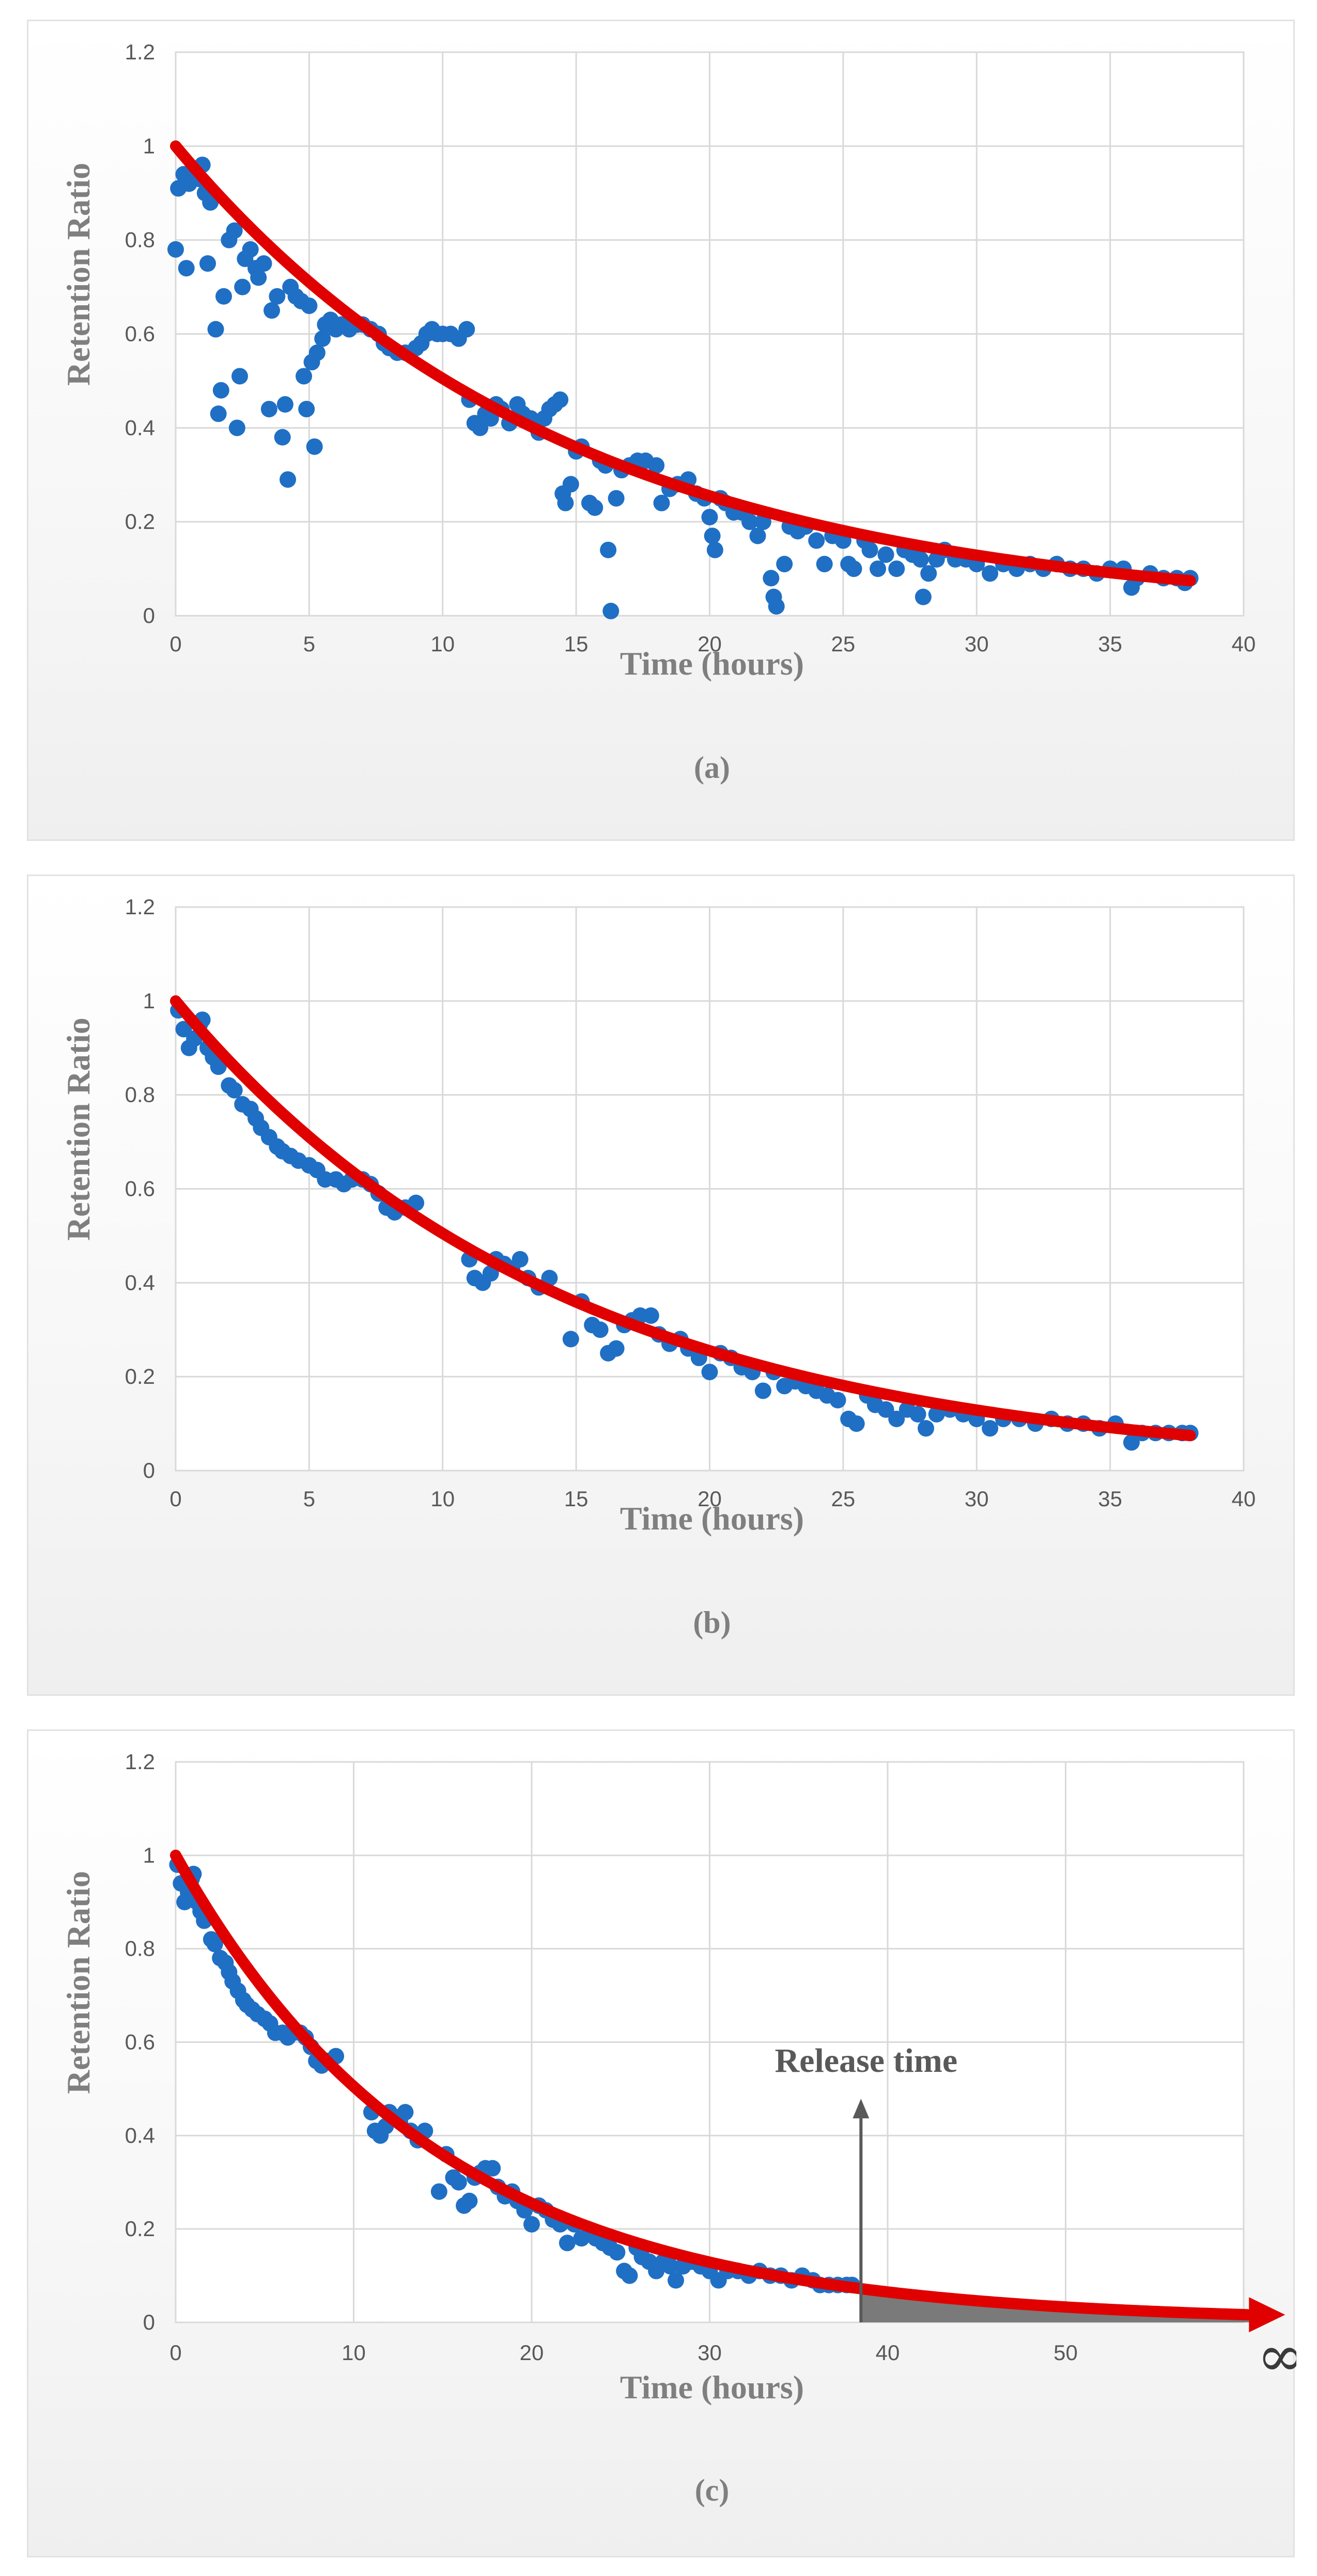  Describe the element at coordinates (442, 1499) in the screenshot. I see `x-tick-label: 10` at that location.